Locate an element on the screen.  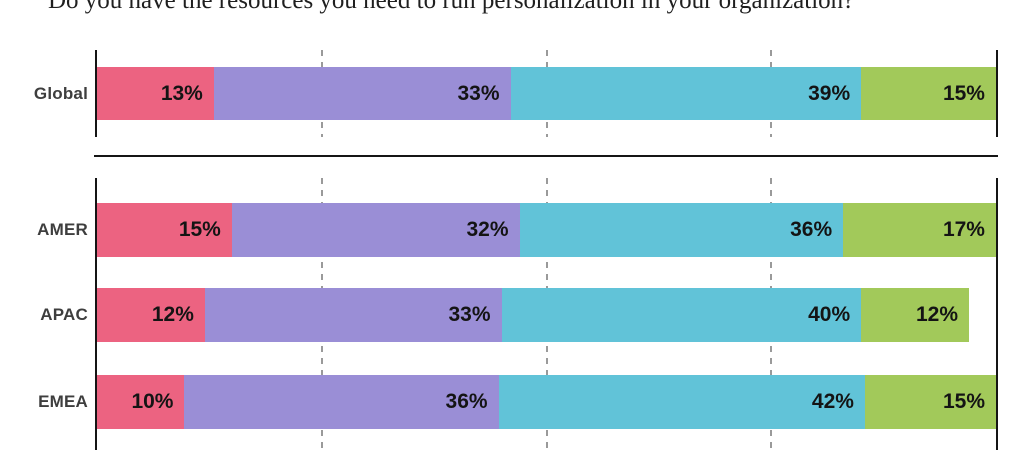
bar-segment-red: 10% is located at coordinates (141, 402).